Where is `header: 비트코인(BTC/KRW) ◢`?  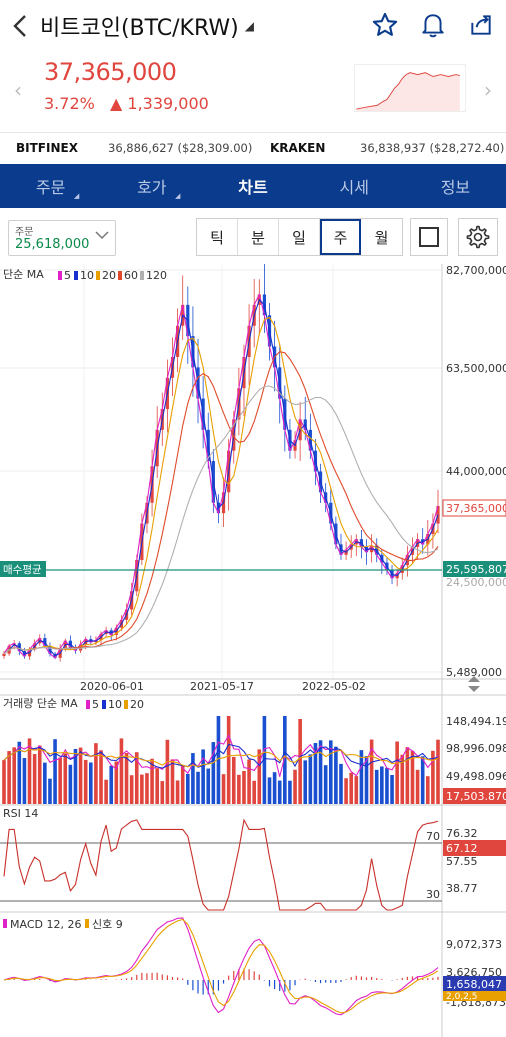
header: 비트코인(BTC/KRW) ◢ is located at coordinates (253, 26).